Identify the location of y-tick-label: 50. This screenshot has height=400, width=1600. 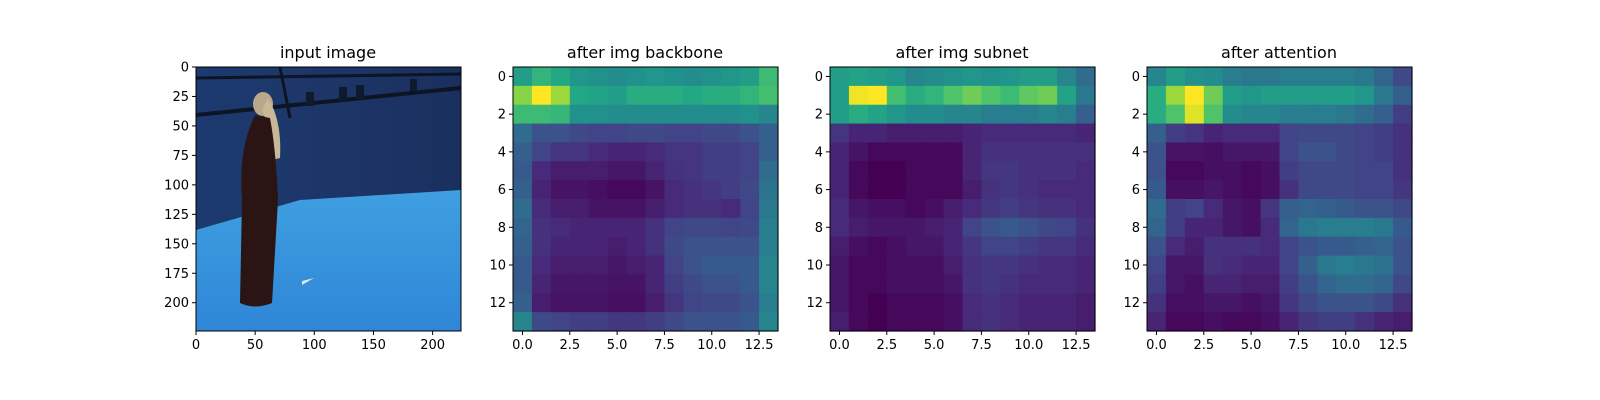
(180, 126).